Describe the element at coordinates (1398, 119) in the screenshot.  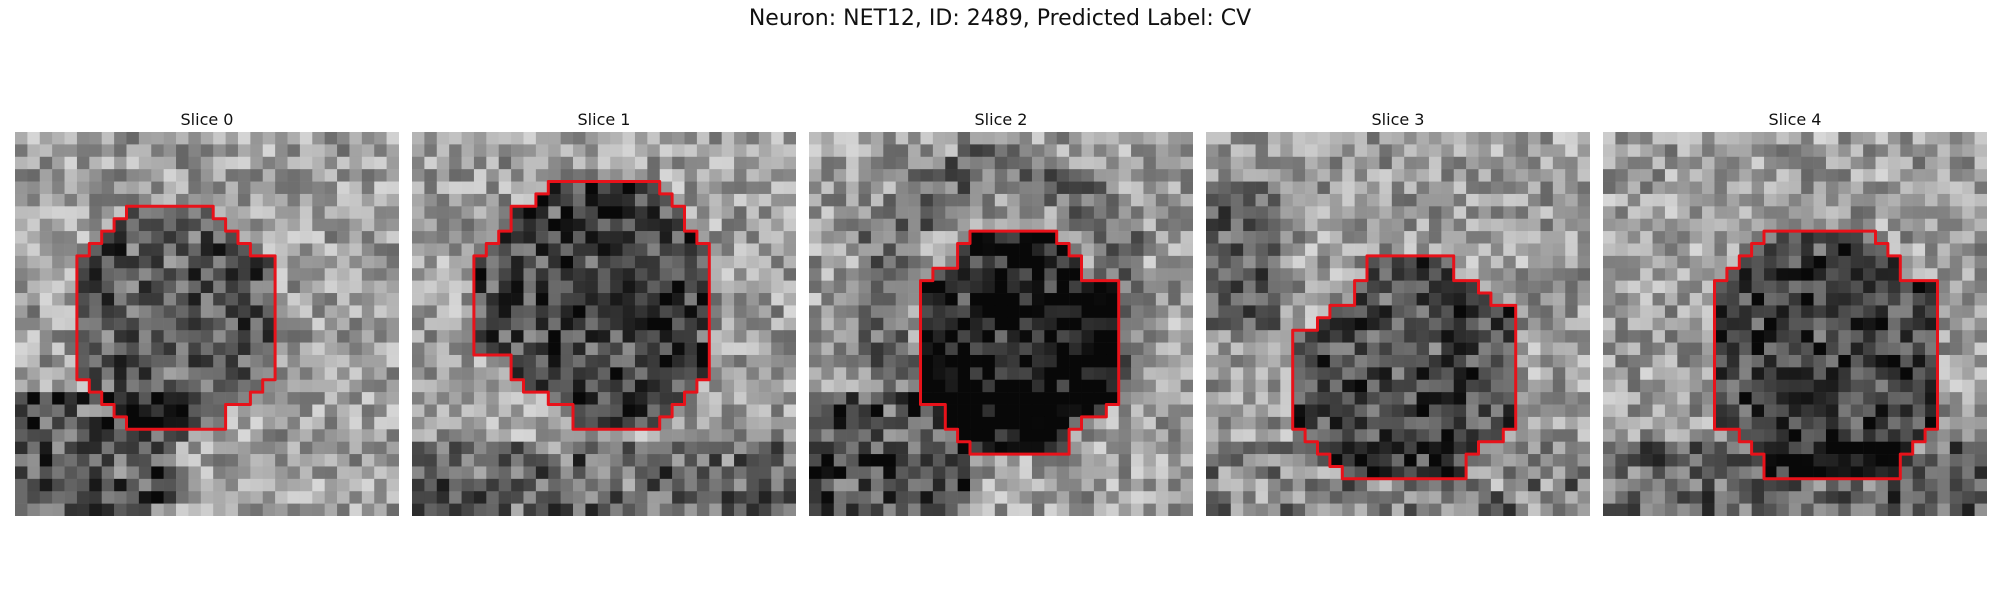
I see `slice-title: Slice 3` at that location.